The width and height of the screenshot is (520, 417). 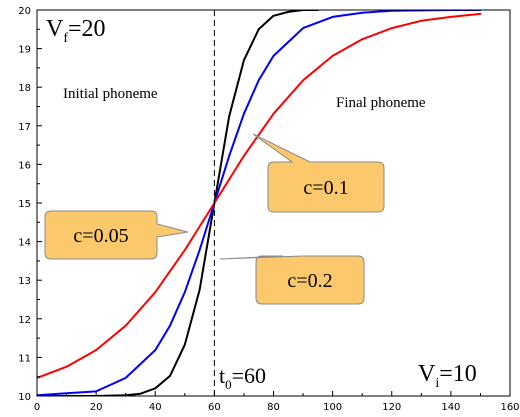 I want to click on y-tick-label: 20, so click(x=24, y=11).